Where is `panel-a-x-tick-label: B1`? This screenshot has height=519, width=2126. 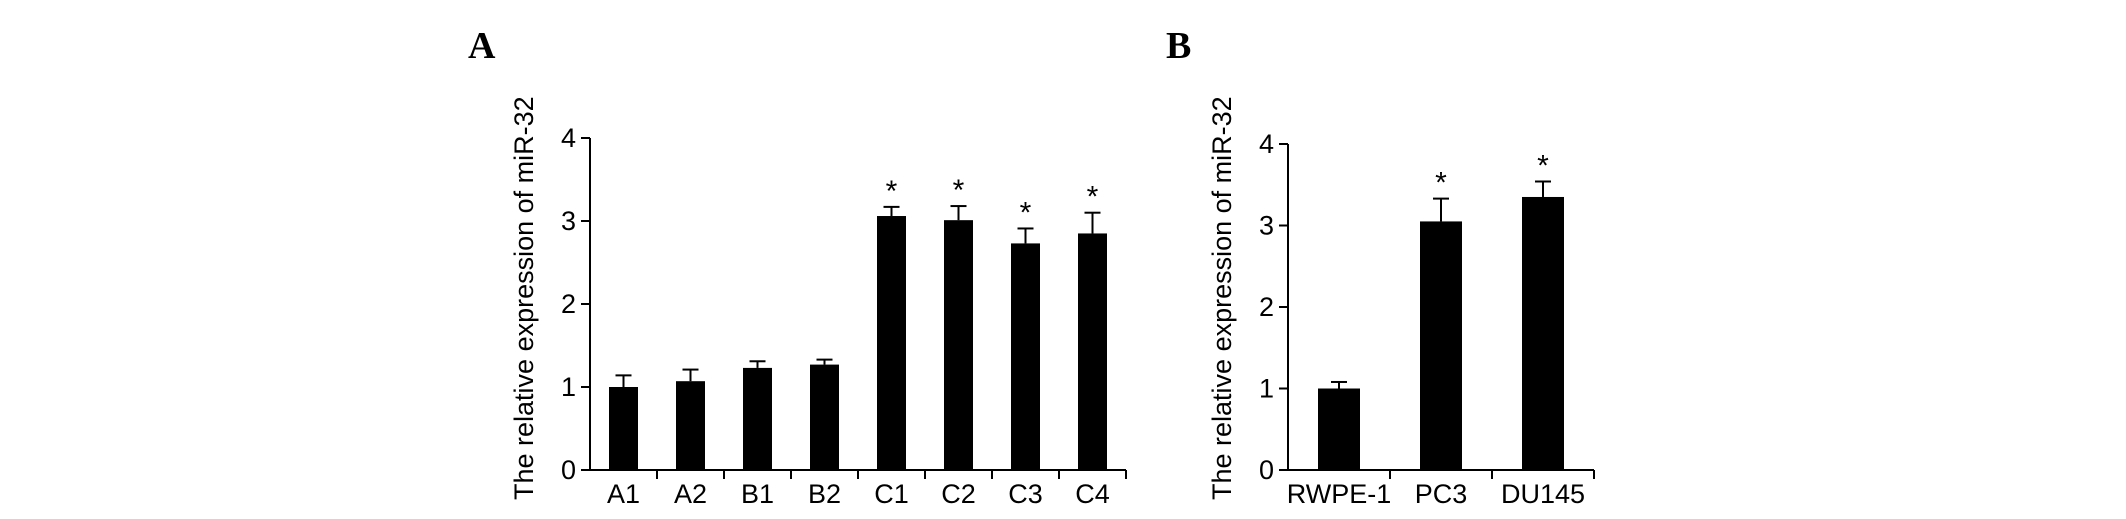 panel-a-x-tick-label: B1 is located at coordinates (757, 494).